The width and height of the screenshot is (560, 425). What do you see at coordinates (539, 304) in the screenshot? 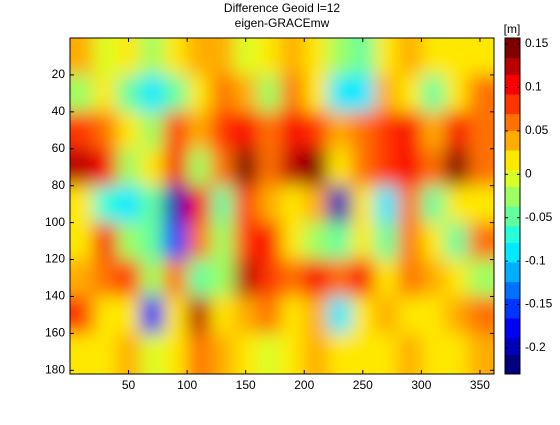
I see `colorbar-tick-label: -0.15` at bounding box center [539, 304].